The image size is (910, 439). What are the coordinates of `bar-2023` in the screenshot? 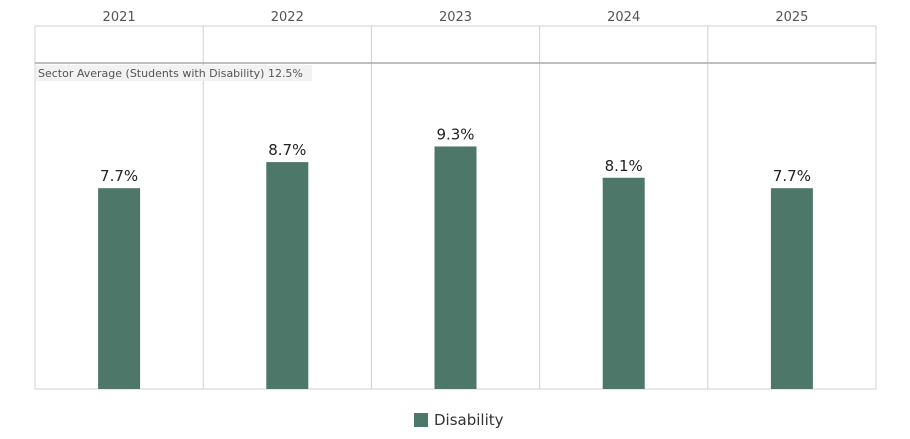 It's located at (455, 267).